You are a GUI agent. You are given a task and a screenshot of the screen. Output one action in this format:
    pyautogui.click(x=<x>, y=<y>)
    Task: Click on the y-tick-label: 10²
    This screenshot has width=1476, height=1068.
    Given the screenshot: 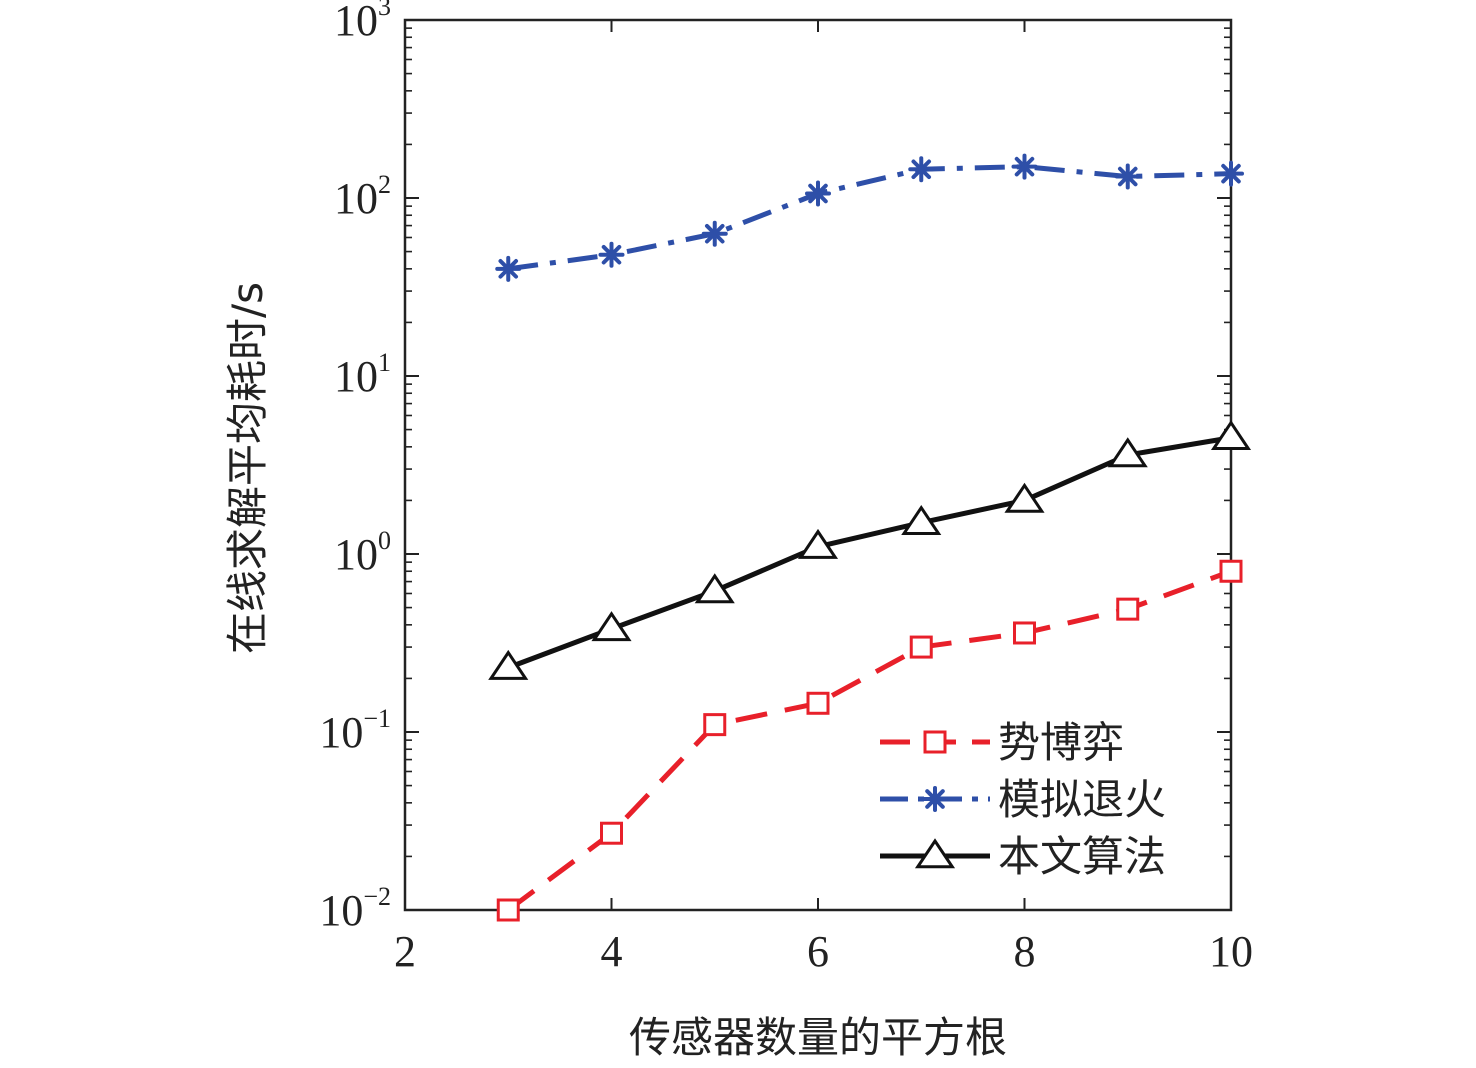 What is the action you would take?
    pyautogui.click(x=362, y=196)
    